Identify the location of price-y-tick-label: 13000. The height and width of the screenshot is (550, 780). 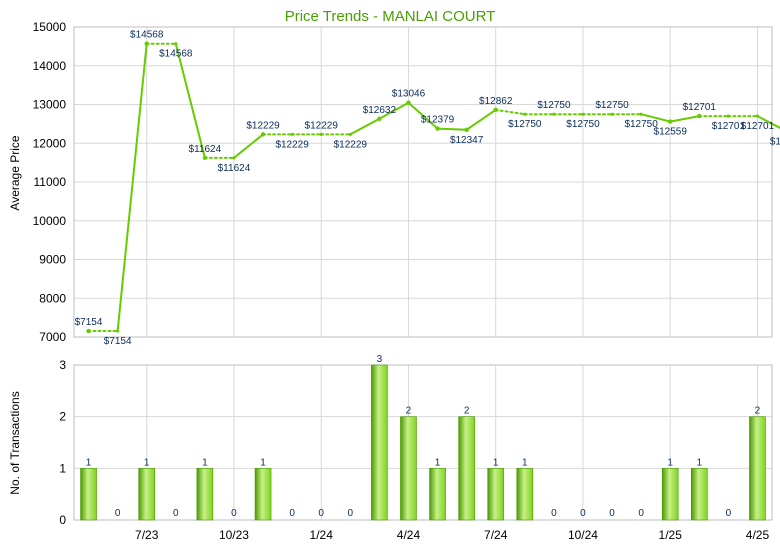
(50, 105).